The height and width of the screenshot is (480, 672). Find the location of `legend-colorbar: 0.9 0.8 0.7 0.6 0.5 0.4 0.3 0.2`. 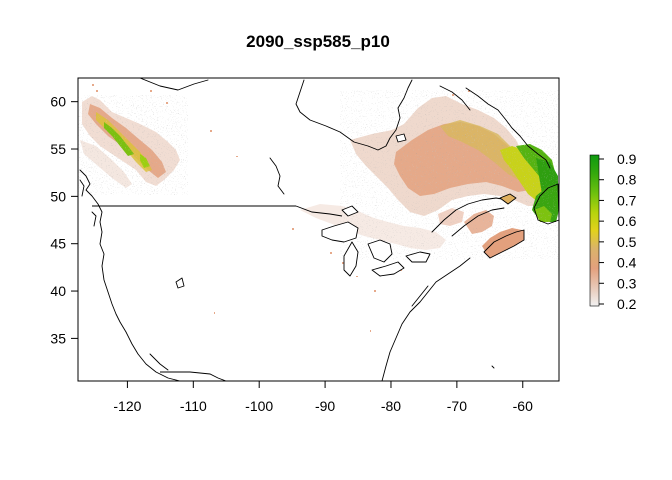

legend-colorbar: 0.9 0.8 0.7 0.6 0.5 0.4 0.3 0.2 is located at coordinates (613, 231).